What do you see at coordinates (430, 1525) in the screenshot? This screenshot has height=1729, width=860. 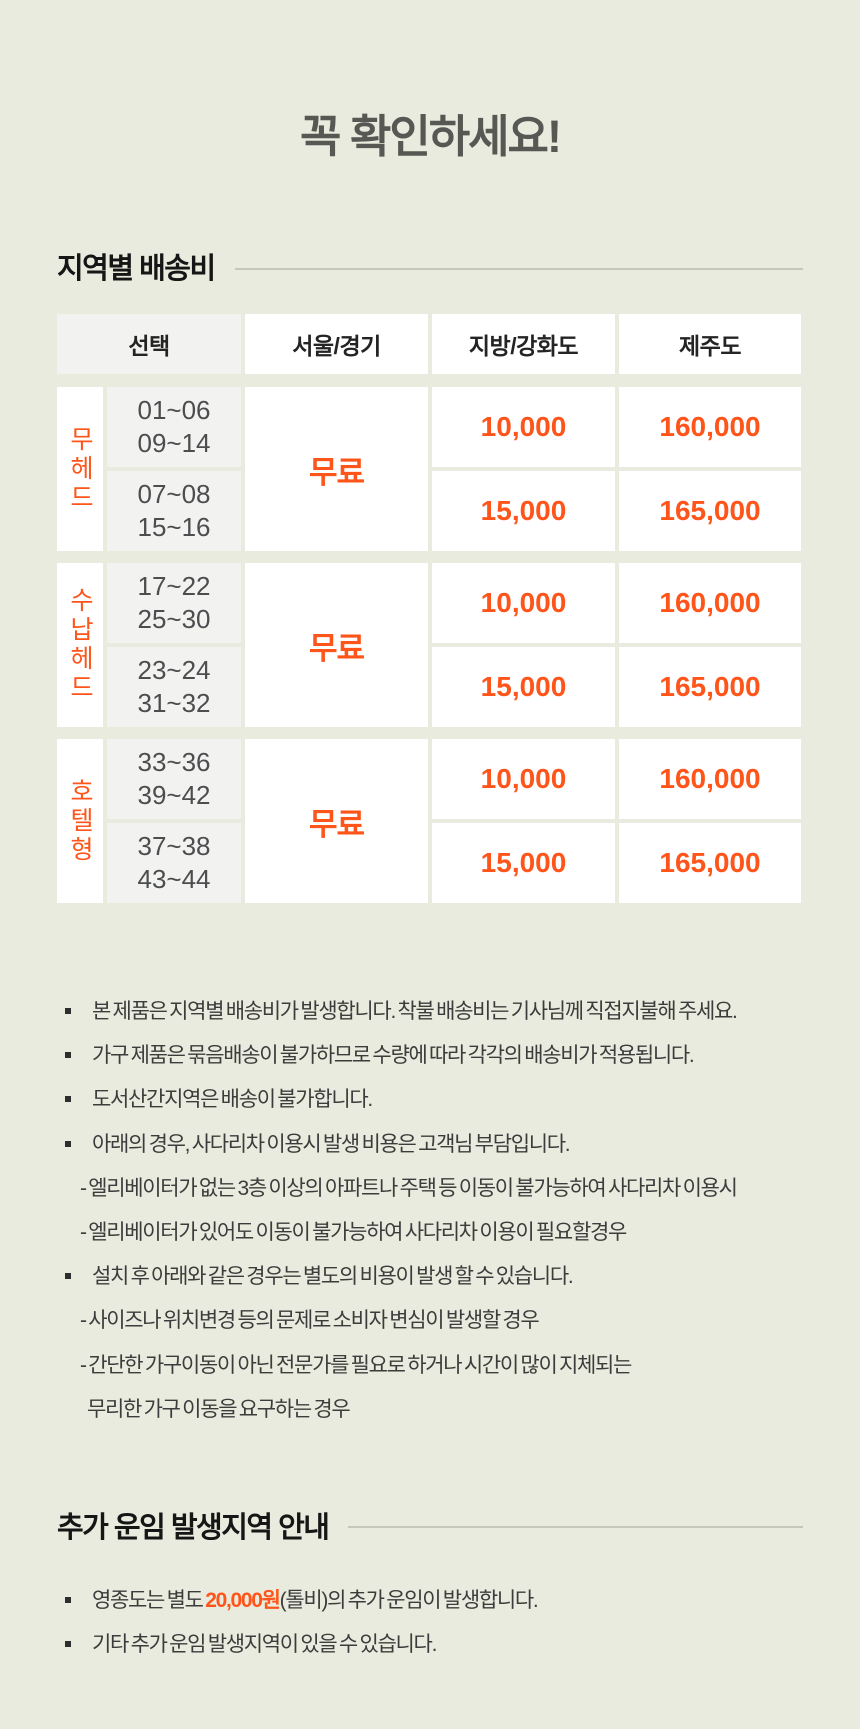 I see `section-header-extra: 추가 운임 발생지역 안내` at bounding box center [430, 1525].